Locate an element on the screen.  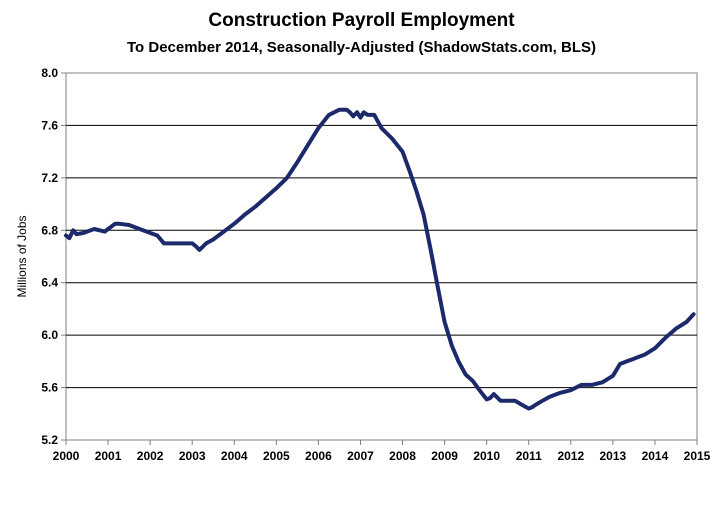
x-tick-label: 2008 is located at coordinates (402, 456).